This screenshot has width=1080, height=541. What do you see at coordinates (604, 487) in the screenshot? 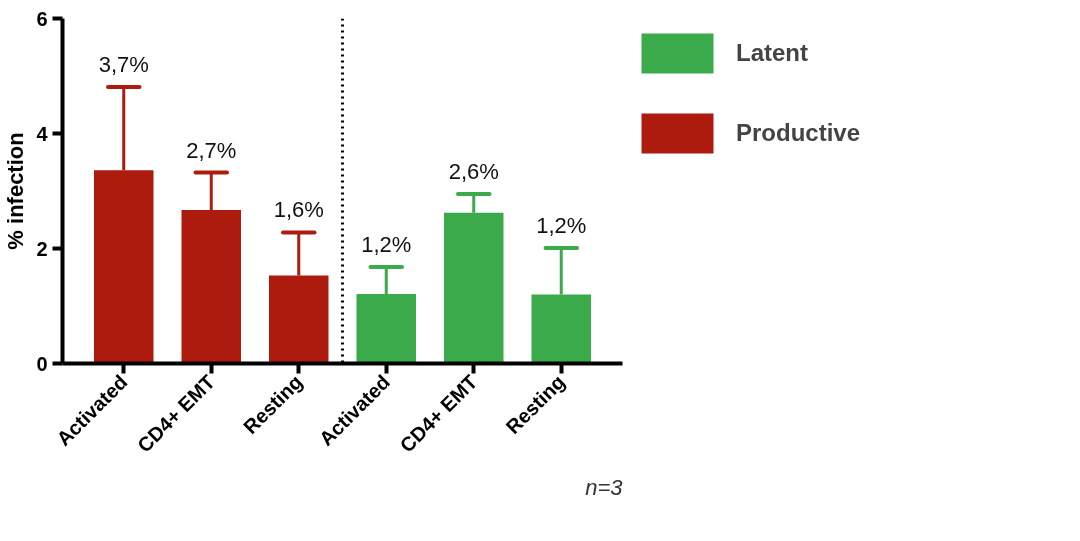
I see `text: n=3` at bounding box center [604, 487].